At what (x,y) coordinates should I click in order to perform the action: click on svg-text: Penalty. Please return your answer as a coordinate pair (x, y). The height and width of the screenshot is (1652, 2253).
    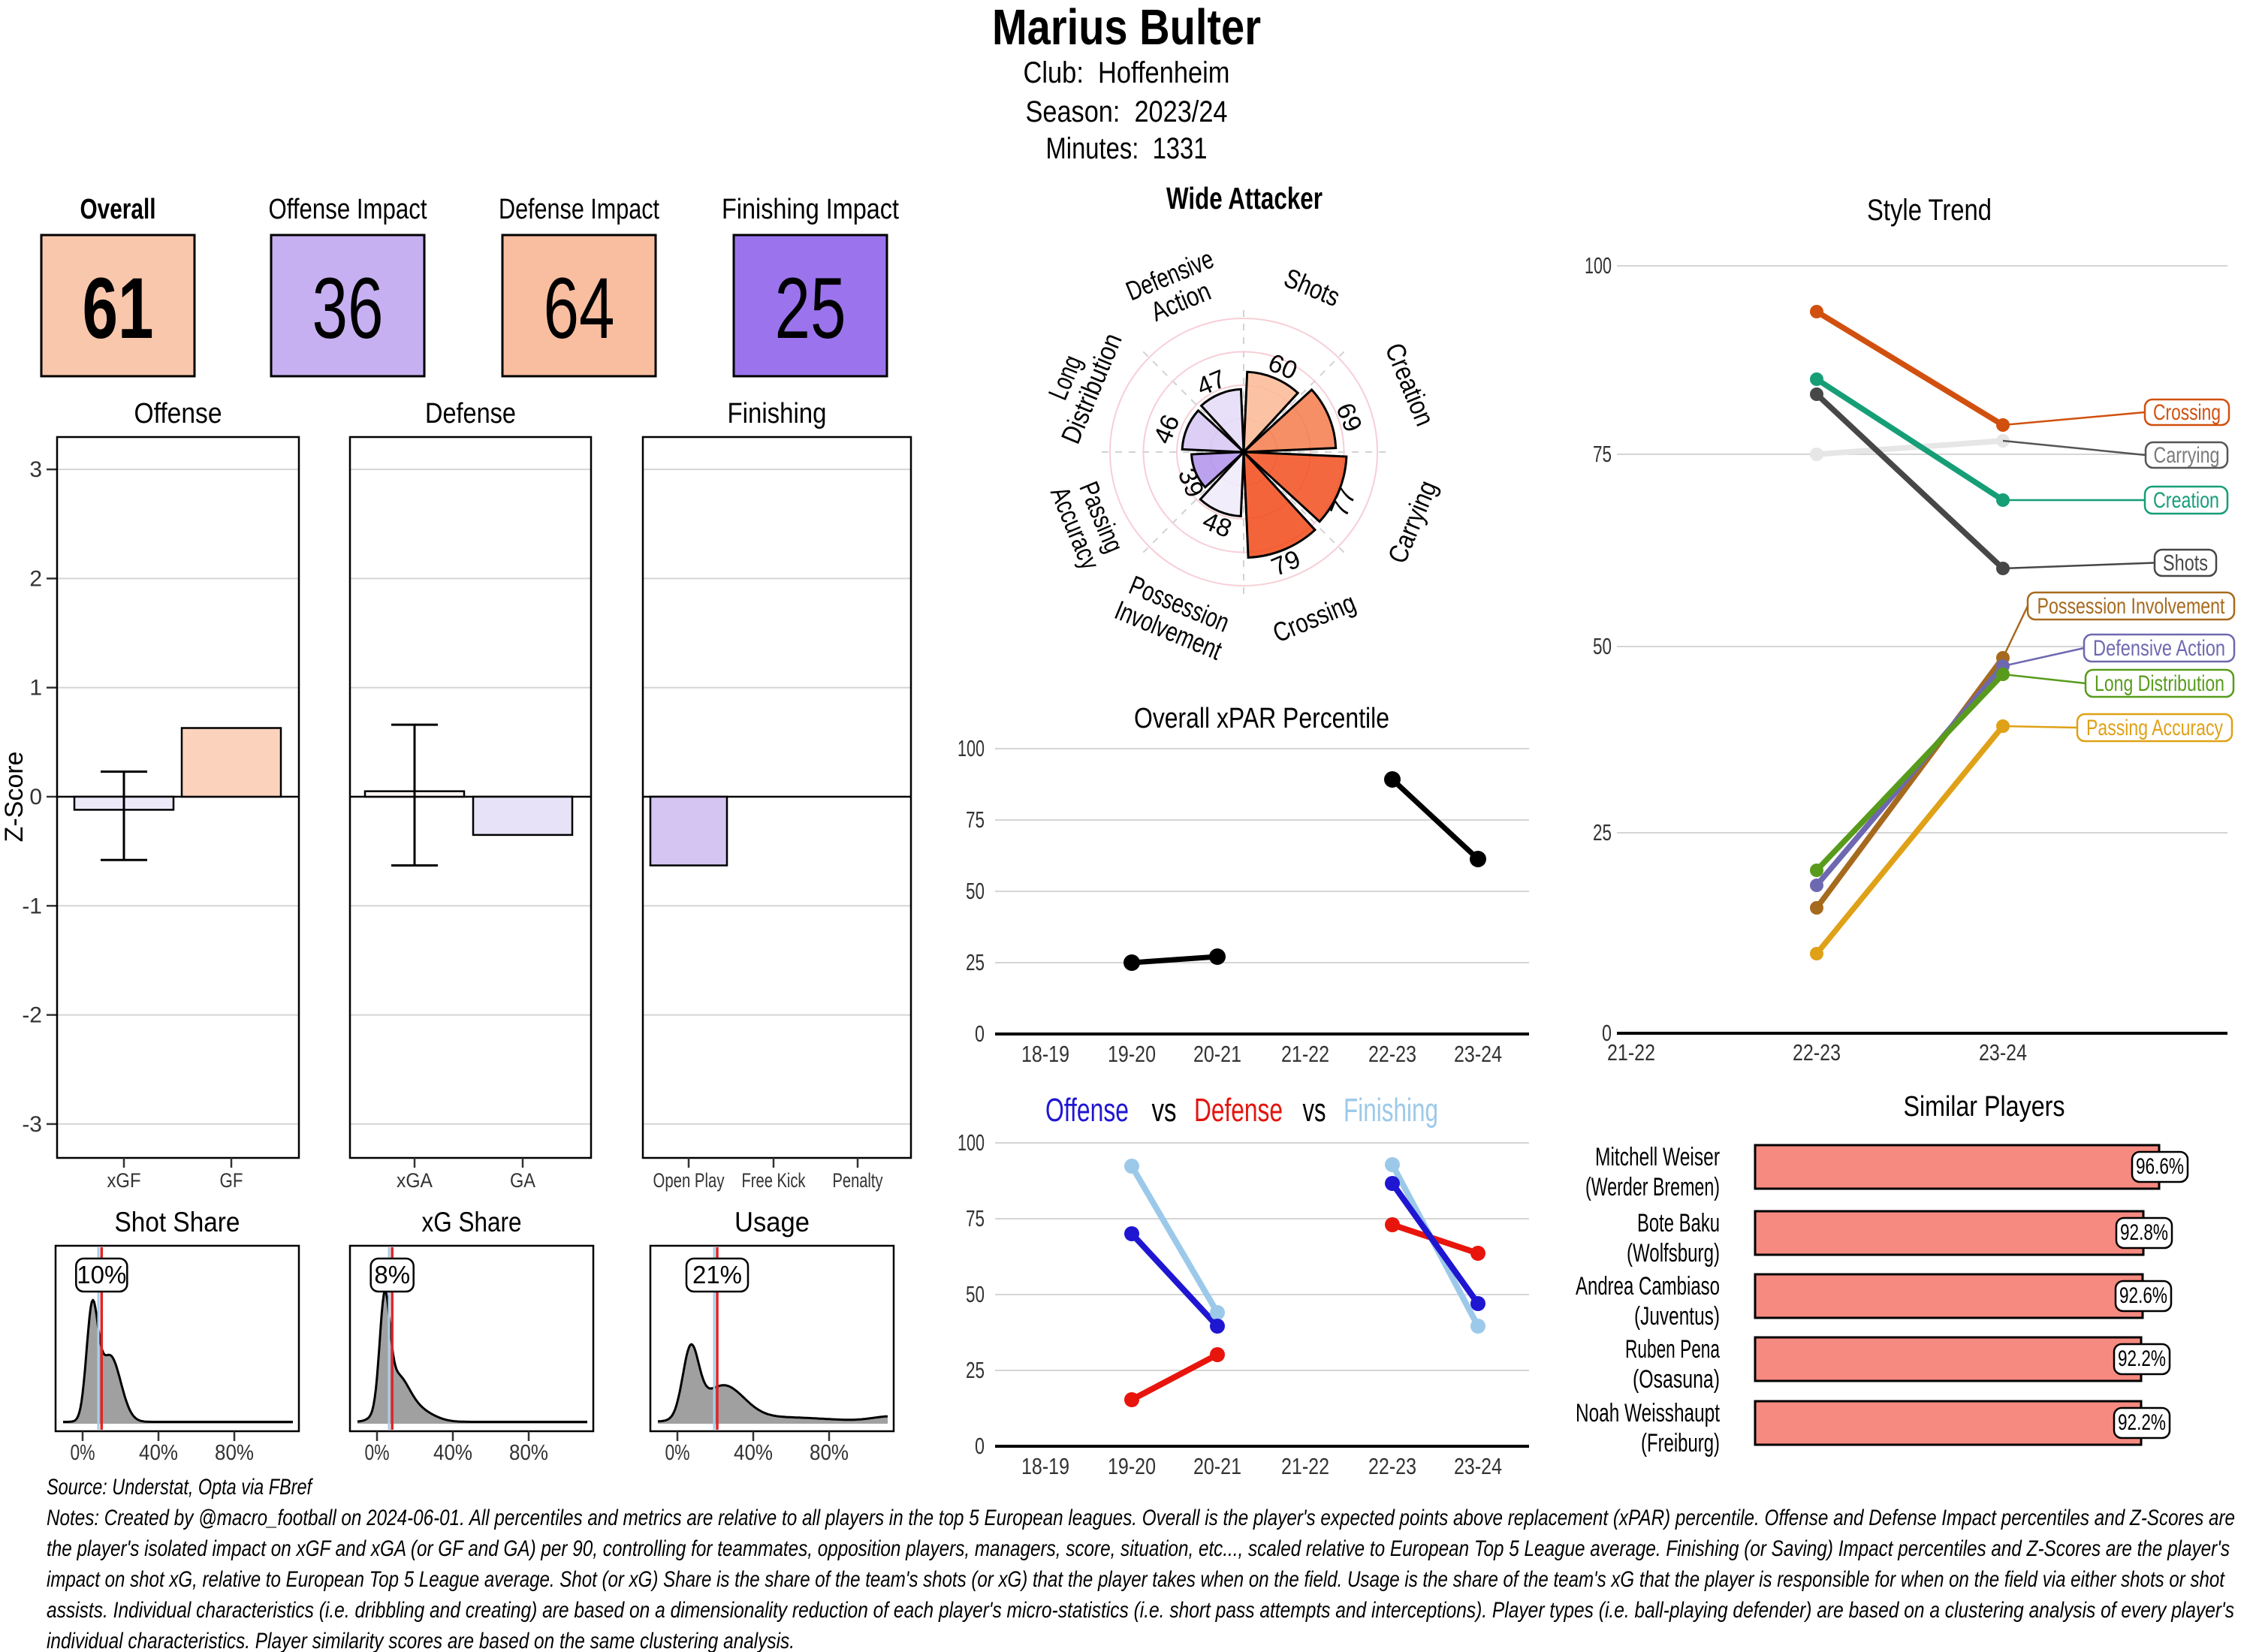
    Looking at the image, I should click on (858, 1180).